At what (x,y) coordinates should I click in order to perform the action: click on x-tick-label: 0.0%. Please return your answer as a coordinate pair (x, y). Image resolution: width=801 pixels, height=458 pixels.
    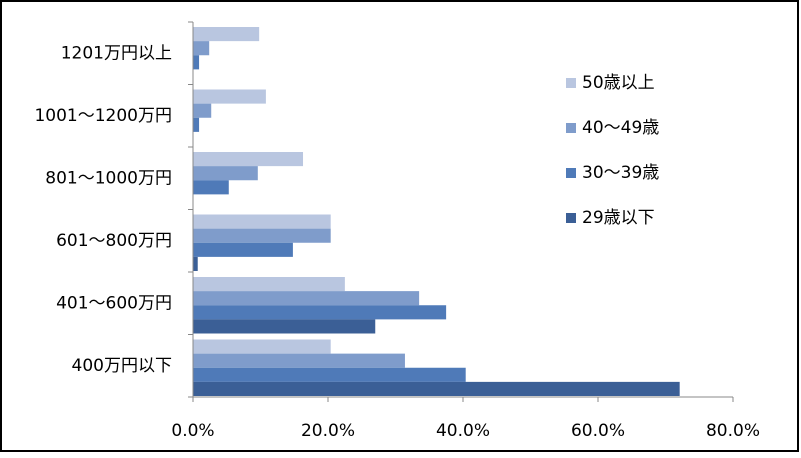
    Looking at the image, I should click on (192, 431).